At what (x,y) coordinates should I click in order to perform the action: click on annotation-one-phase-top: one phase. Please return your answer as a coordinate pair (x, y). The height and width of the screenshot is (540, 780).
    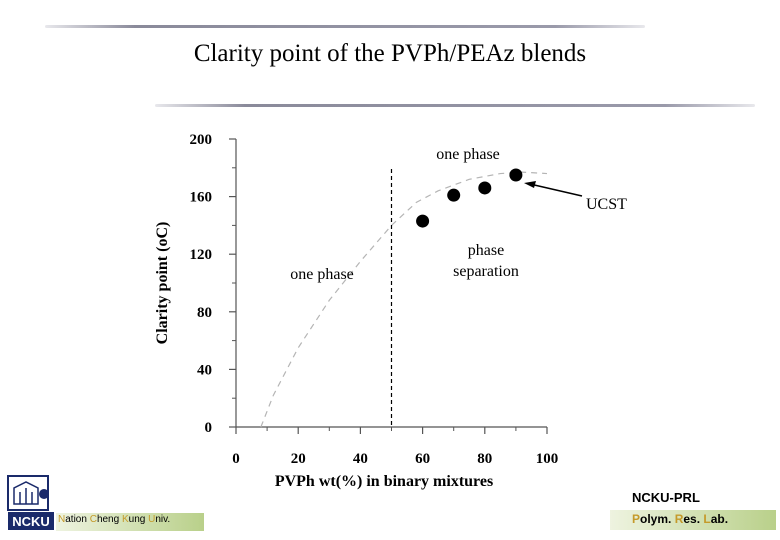
    Looking at the image, I should click on (468, 154).